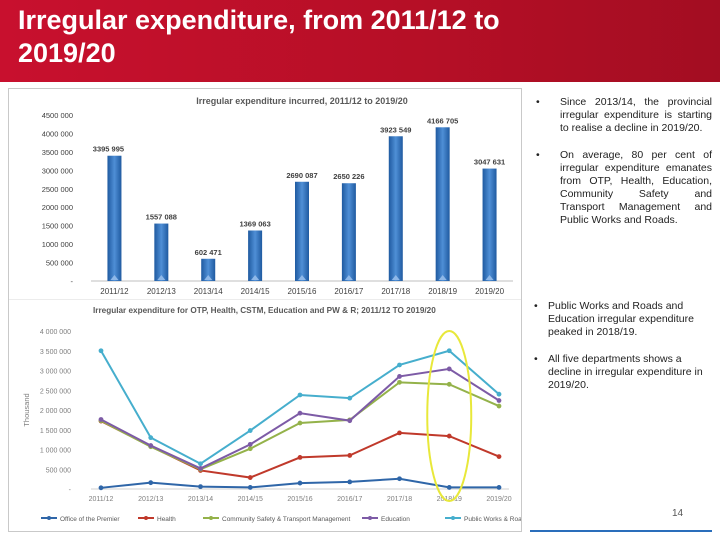 This screenshot has width=720, height=540. What do you see at coordinates (395, 129) in the screenshot?
I see `bar-data-label: 3923 549` at bounding box center [395, 129].